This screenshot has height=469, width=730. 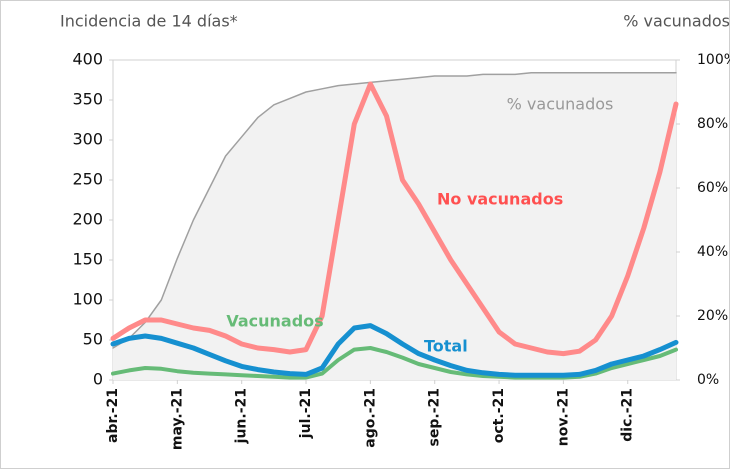 I want to click on y-tick-label: 150, so click(x=87, y=259).